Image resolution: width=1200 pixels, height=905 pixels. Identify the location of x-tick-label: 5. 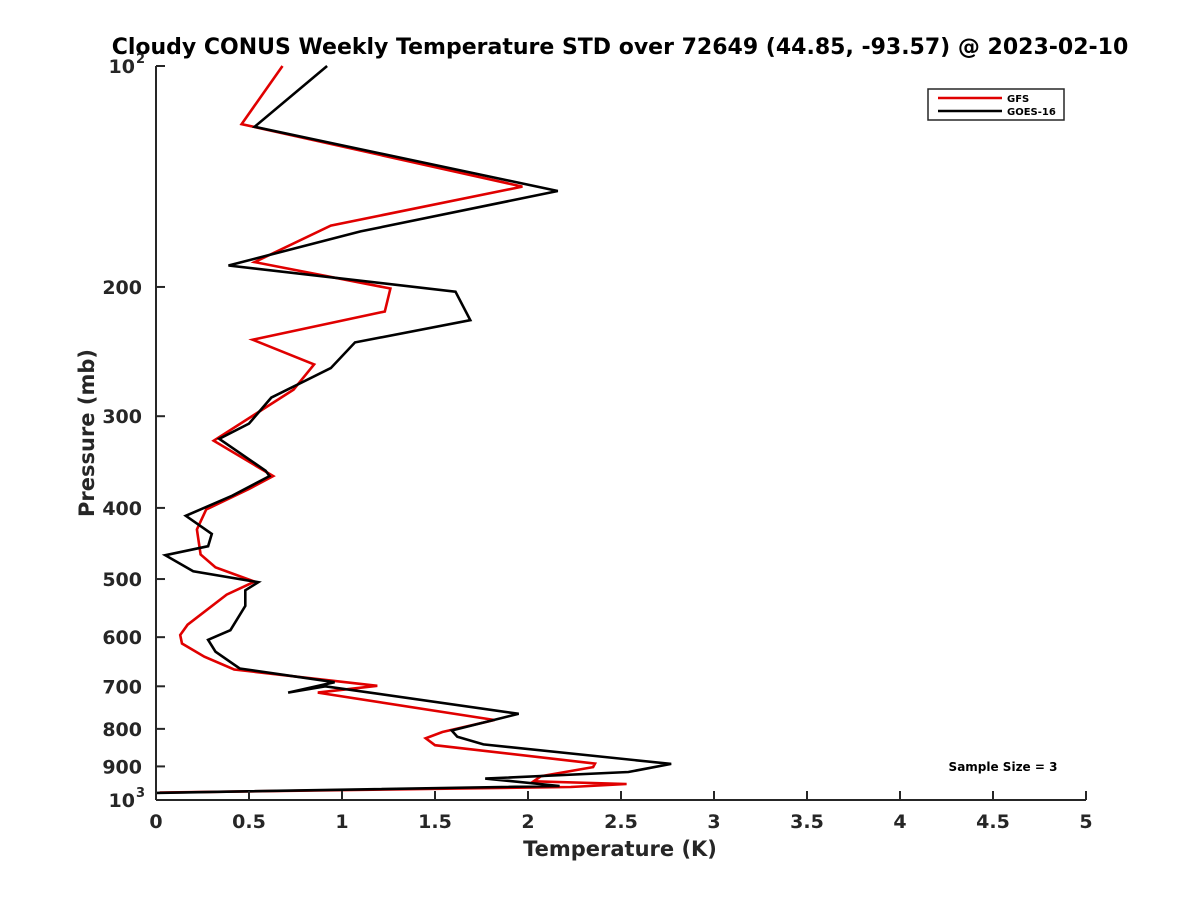
(1085, 822).